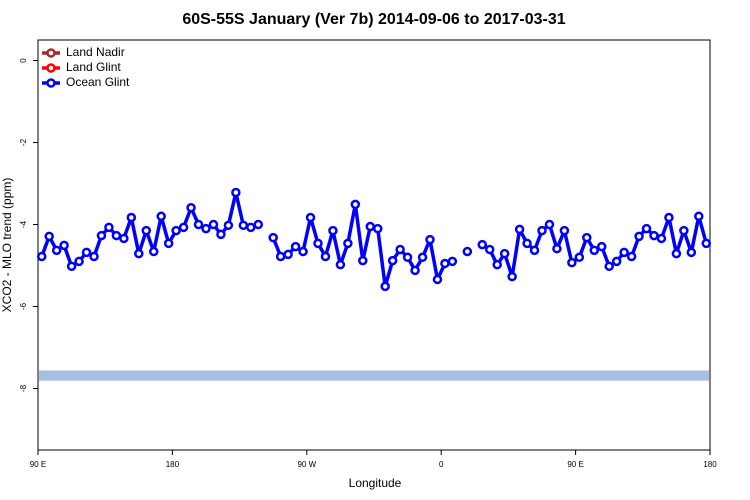  What do you see at coordinates (23, 60) in the screenshot?
I see `y-tick-label: 0` at bounding box center [23, 60].